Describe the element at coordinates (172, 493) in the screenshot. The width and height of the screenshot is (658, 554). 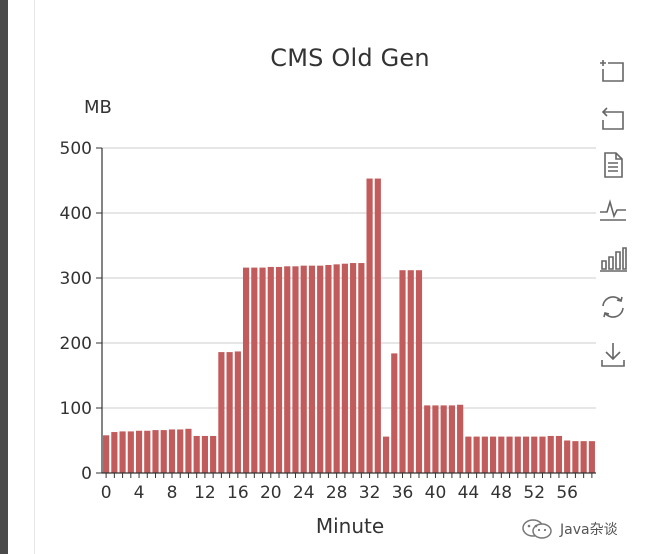
I see `x-tick-label: 8` at that location.